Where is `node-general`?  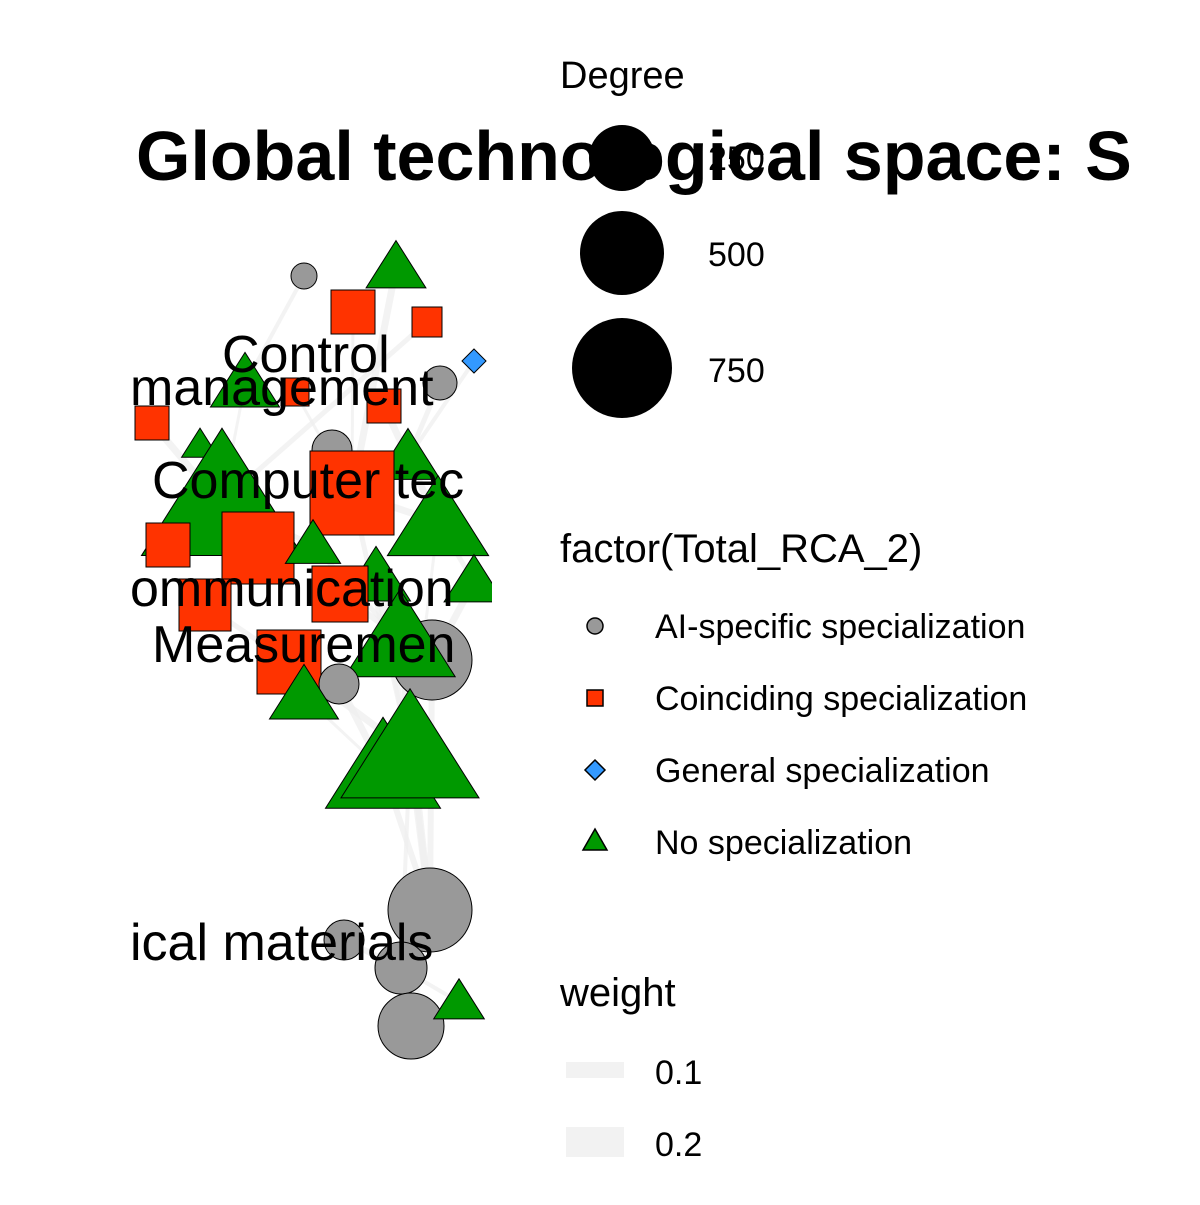
node-general is located at coordinates (474, 361).